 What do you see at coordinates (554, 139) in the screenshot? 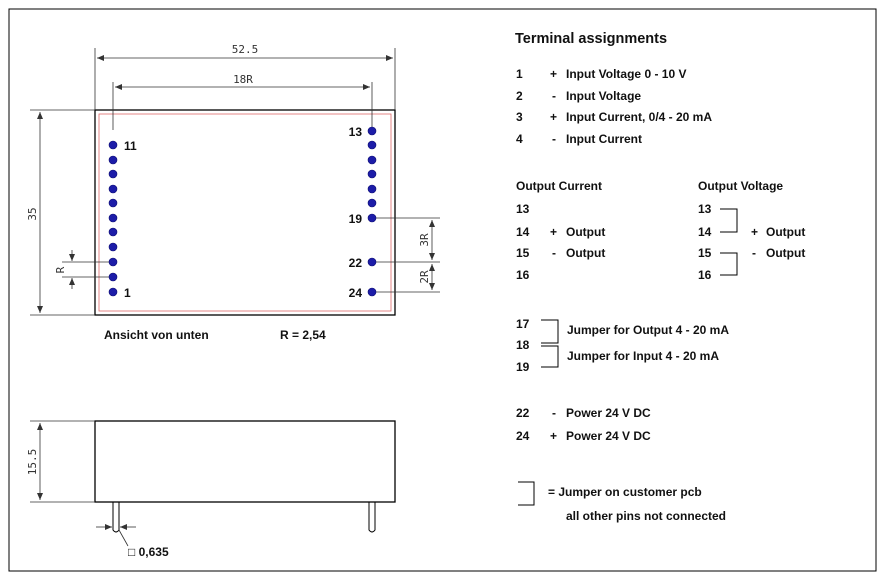
I see `input-sign-4: -` at bounding box center [554, 139].